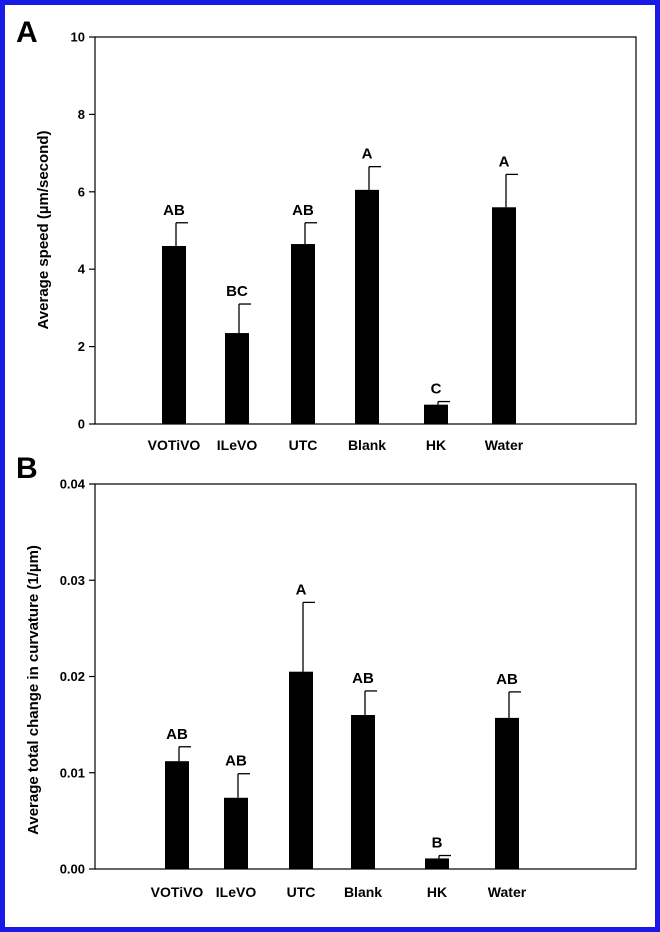 The width and height of the screenshot is (660, 932). Describe the element at coordinates (73, 484) in the screenshot. I see `panel-b-y-tick-label: 0.04` at that location.